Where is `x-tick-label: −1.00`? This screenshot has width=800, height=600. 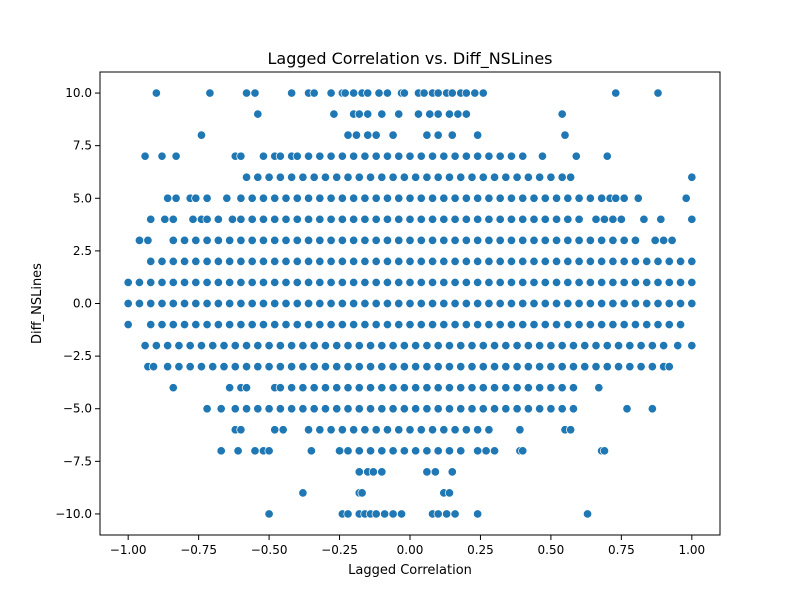
x-tick-label: −1.00 is located at coordinates (128, 550).